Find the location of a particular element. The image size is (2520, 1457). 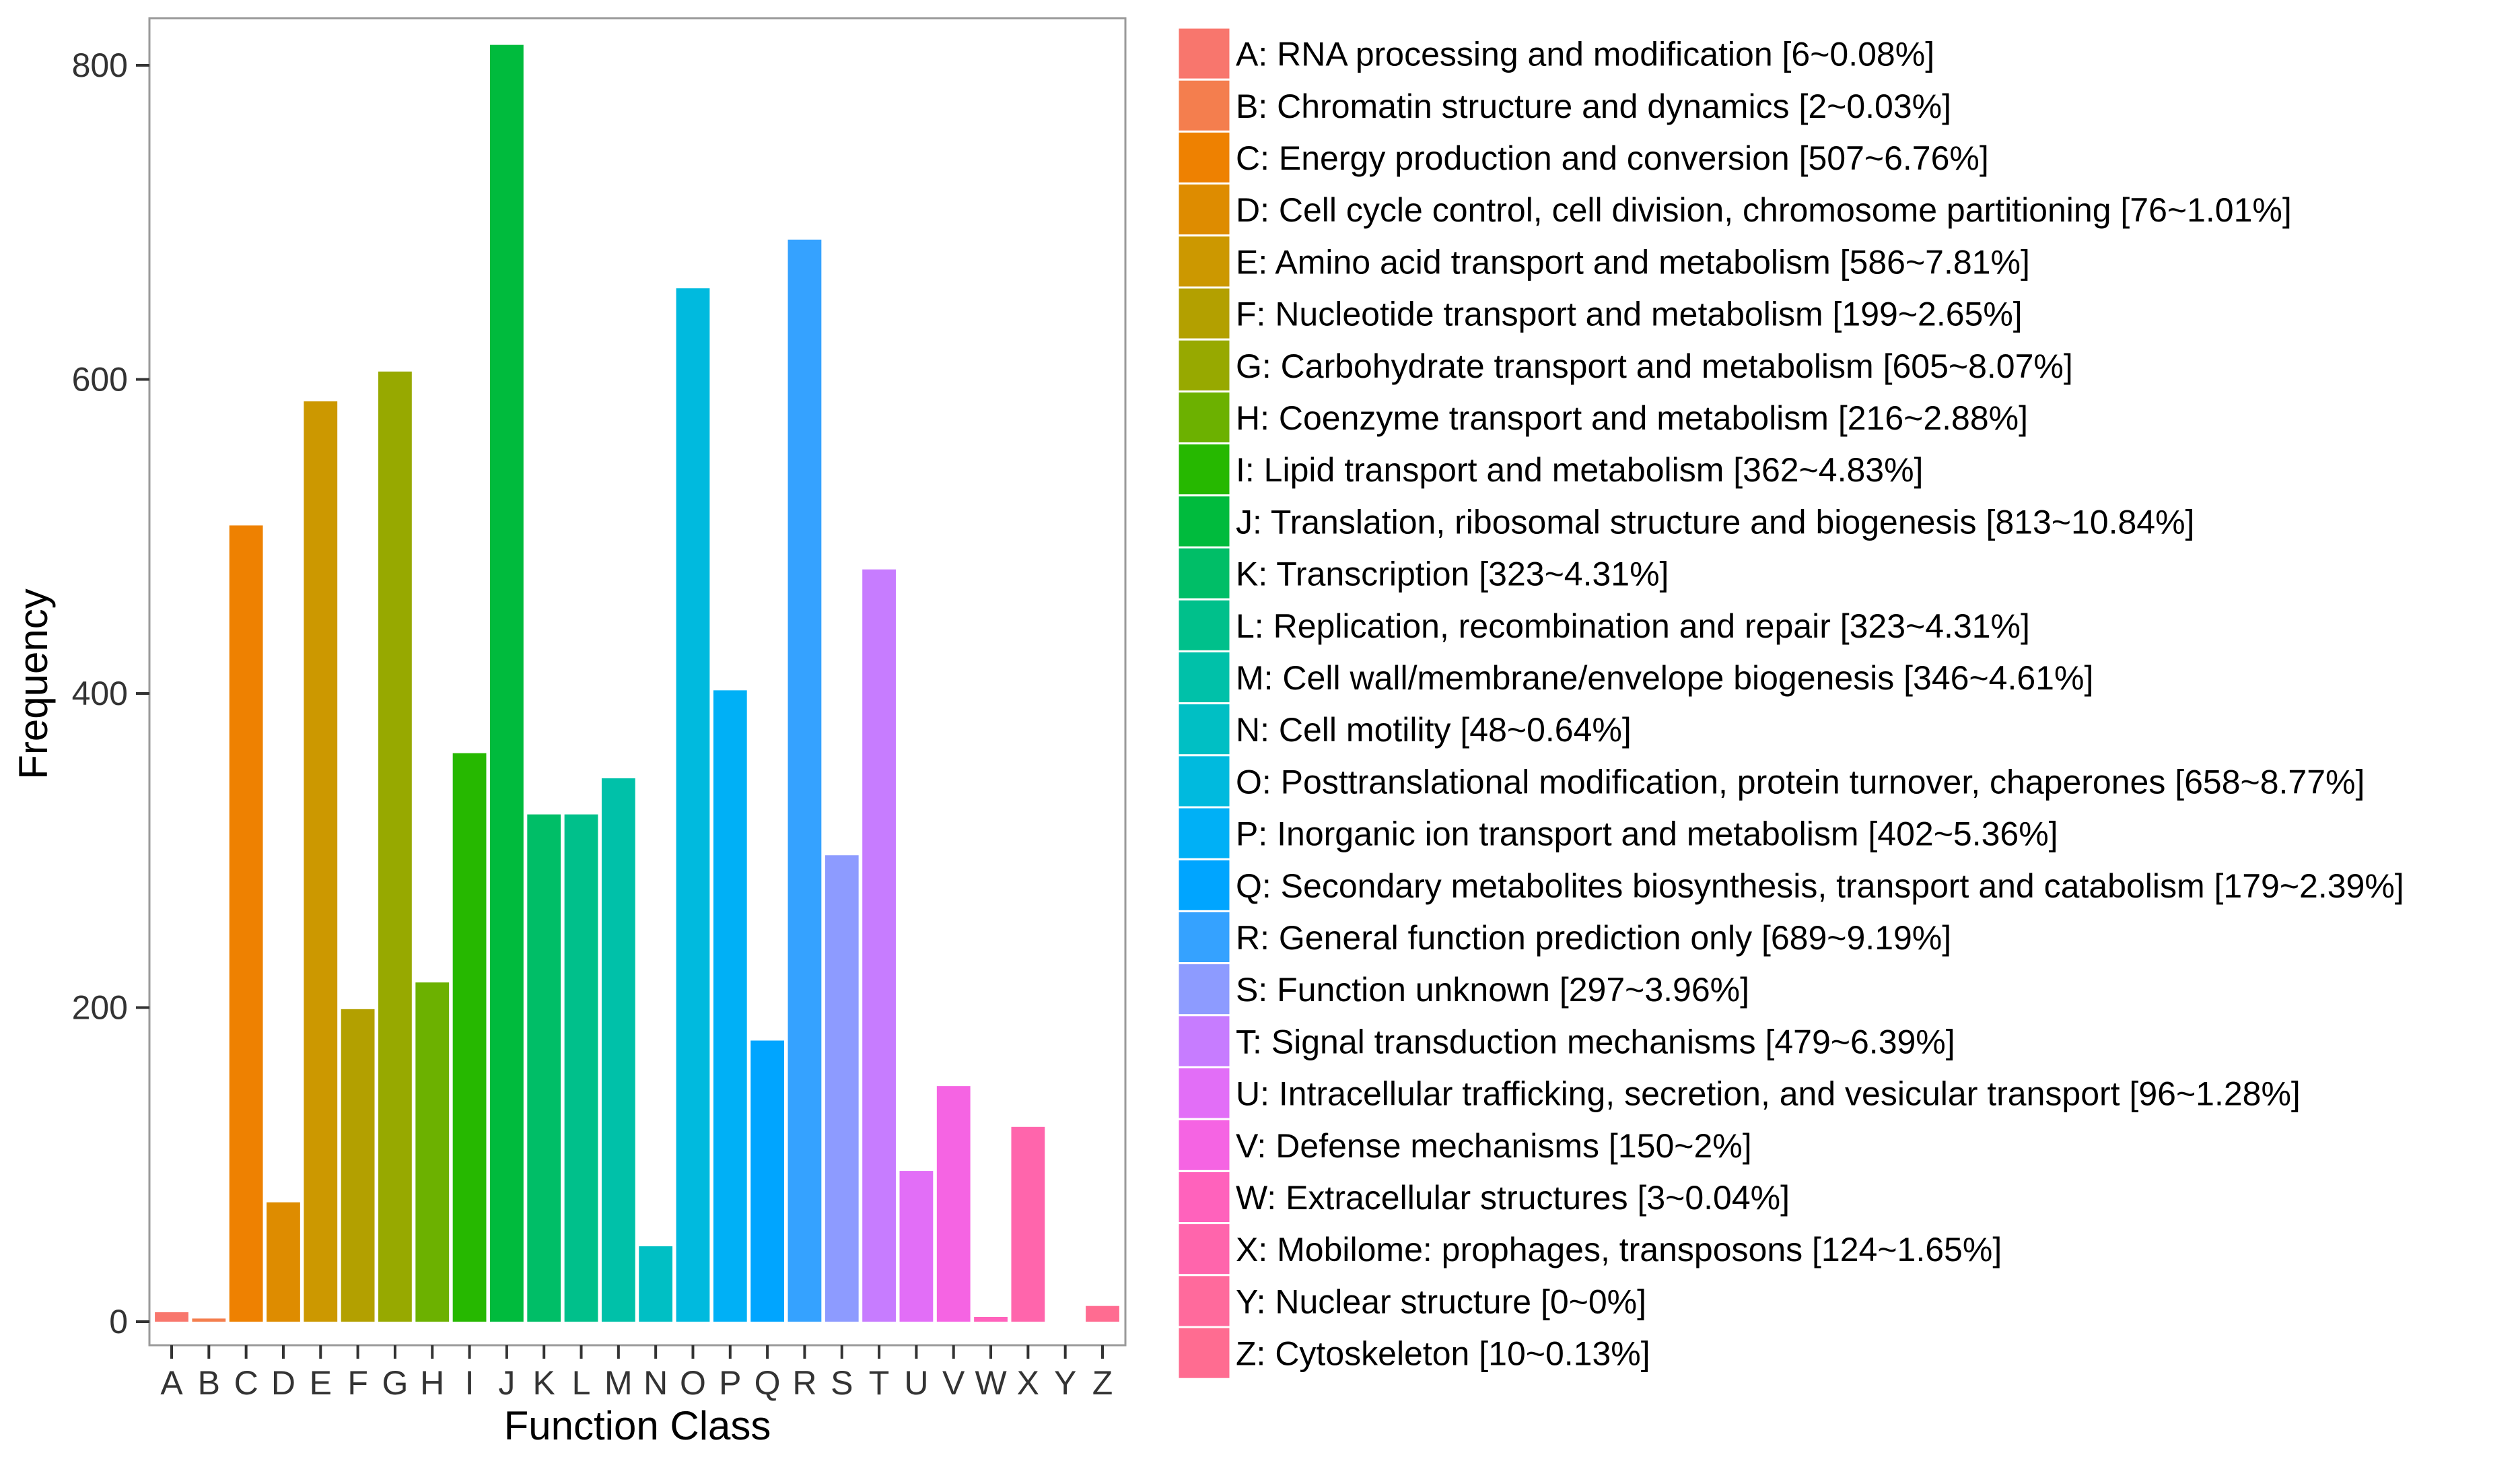

legend-key-z is located at coordinates (1205, 1353).